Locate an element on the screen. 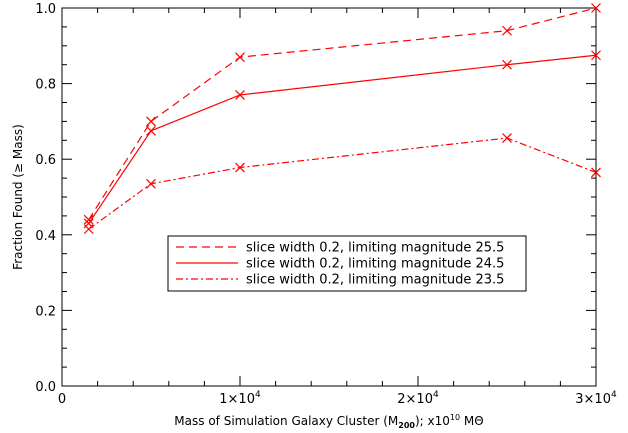  x-tick-label-base: 1×10 is located at coordinates (237, 399).